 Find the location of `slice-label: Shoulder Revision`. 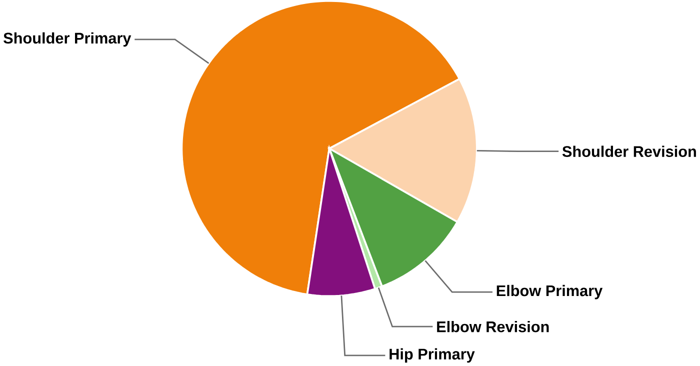

slice-label: Shoulder Revision is located at coordinates (629, 152).